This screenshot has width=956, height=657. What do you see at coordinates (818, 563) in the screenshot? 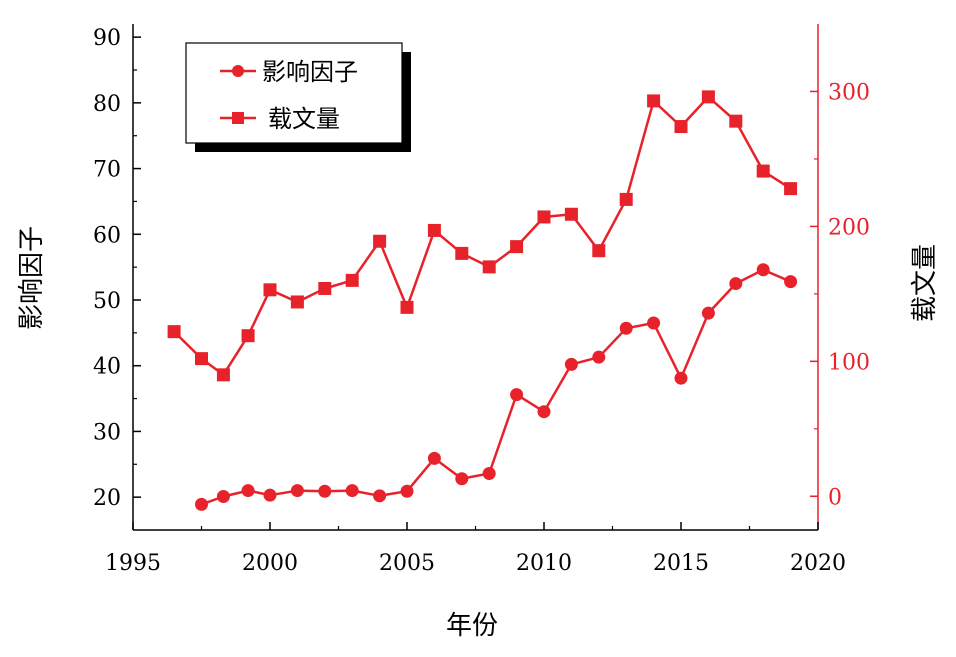
I see `x-tick-label: 2020` at bounding box center [818, 563].